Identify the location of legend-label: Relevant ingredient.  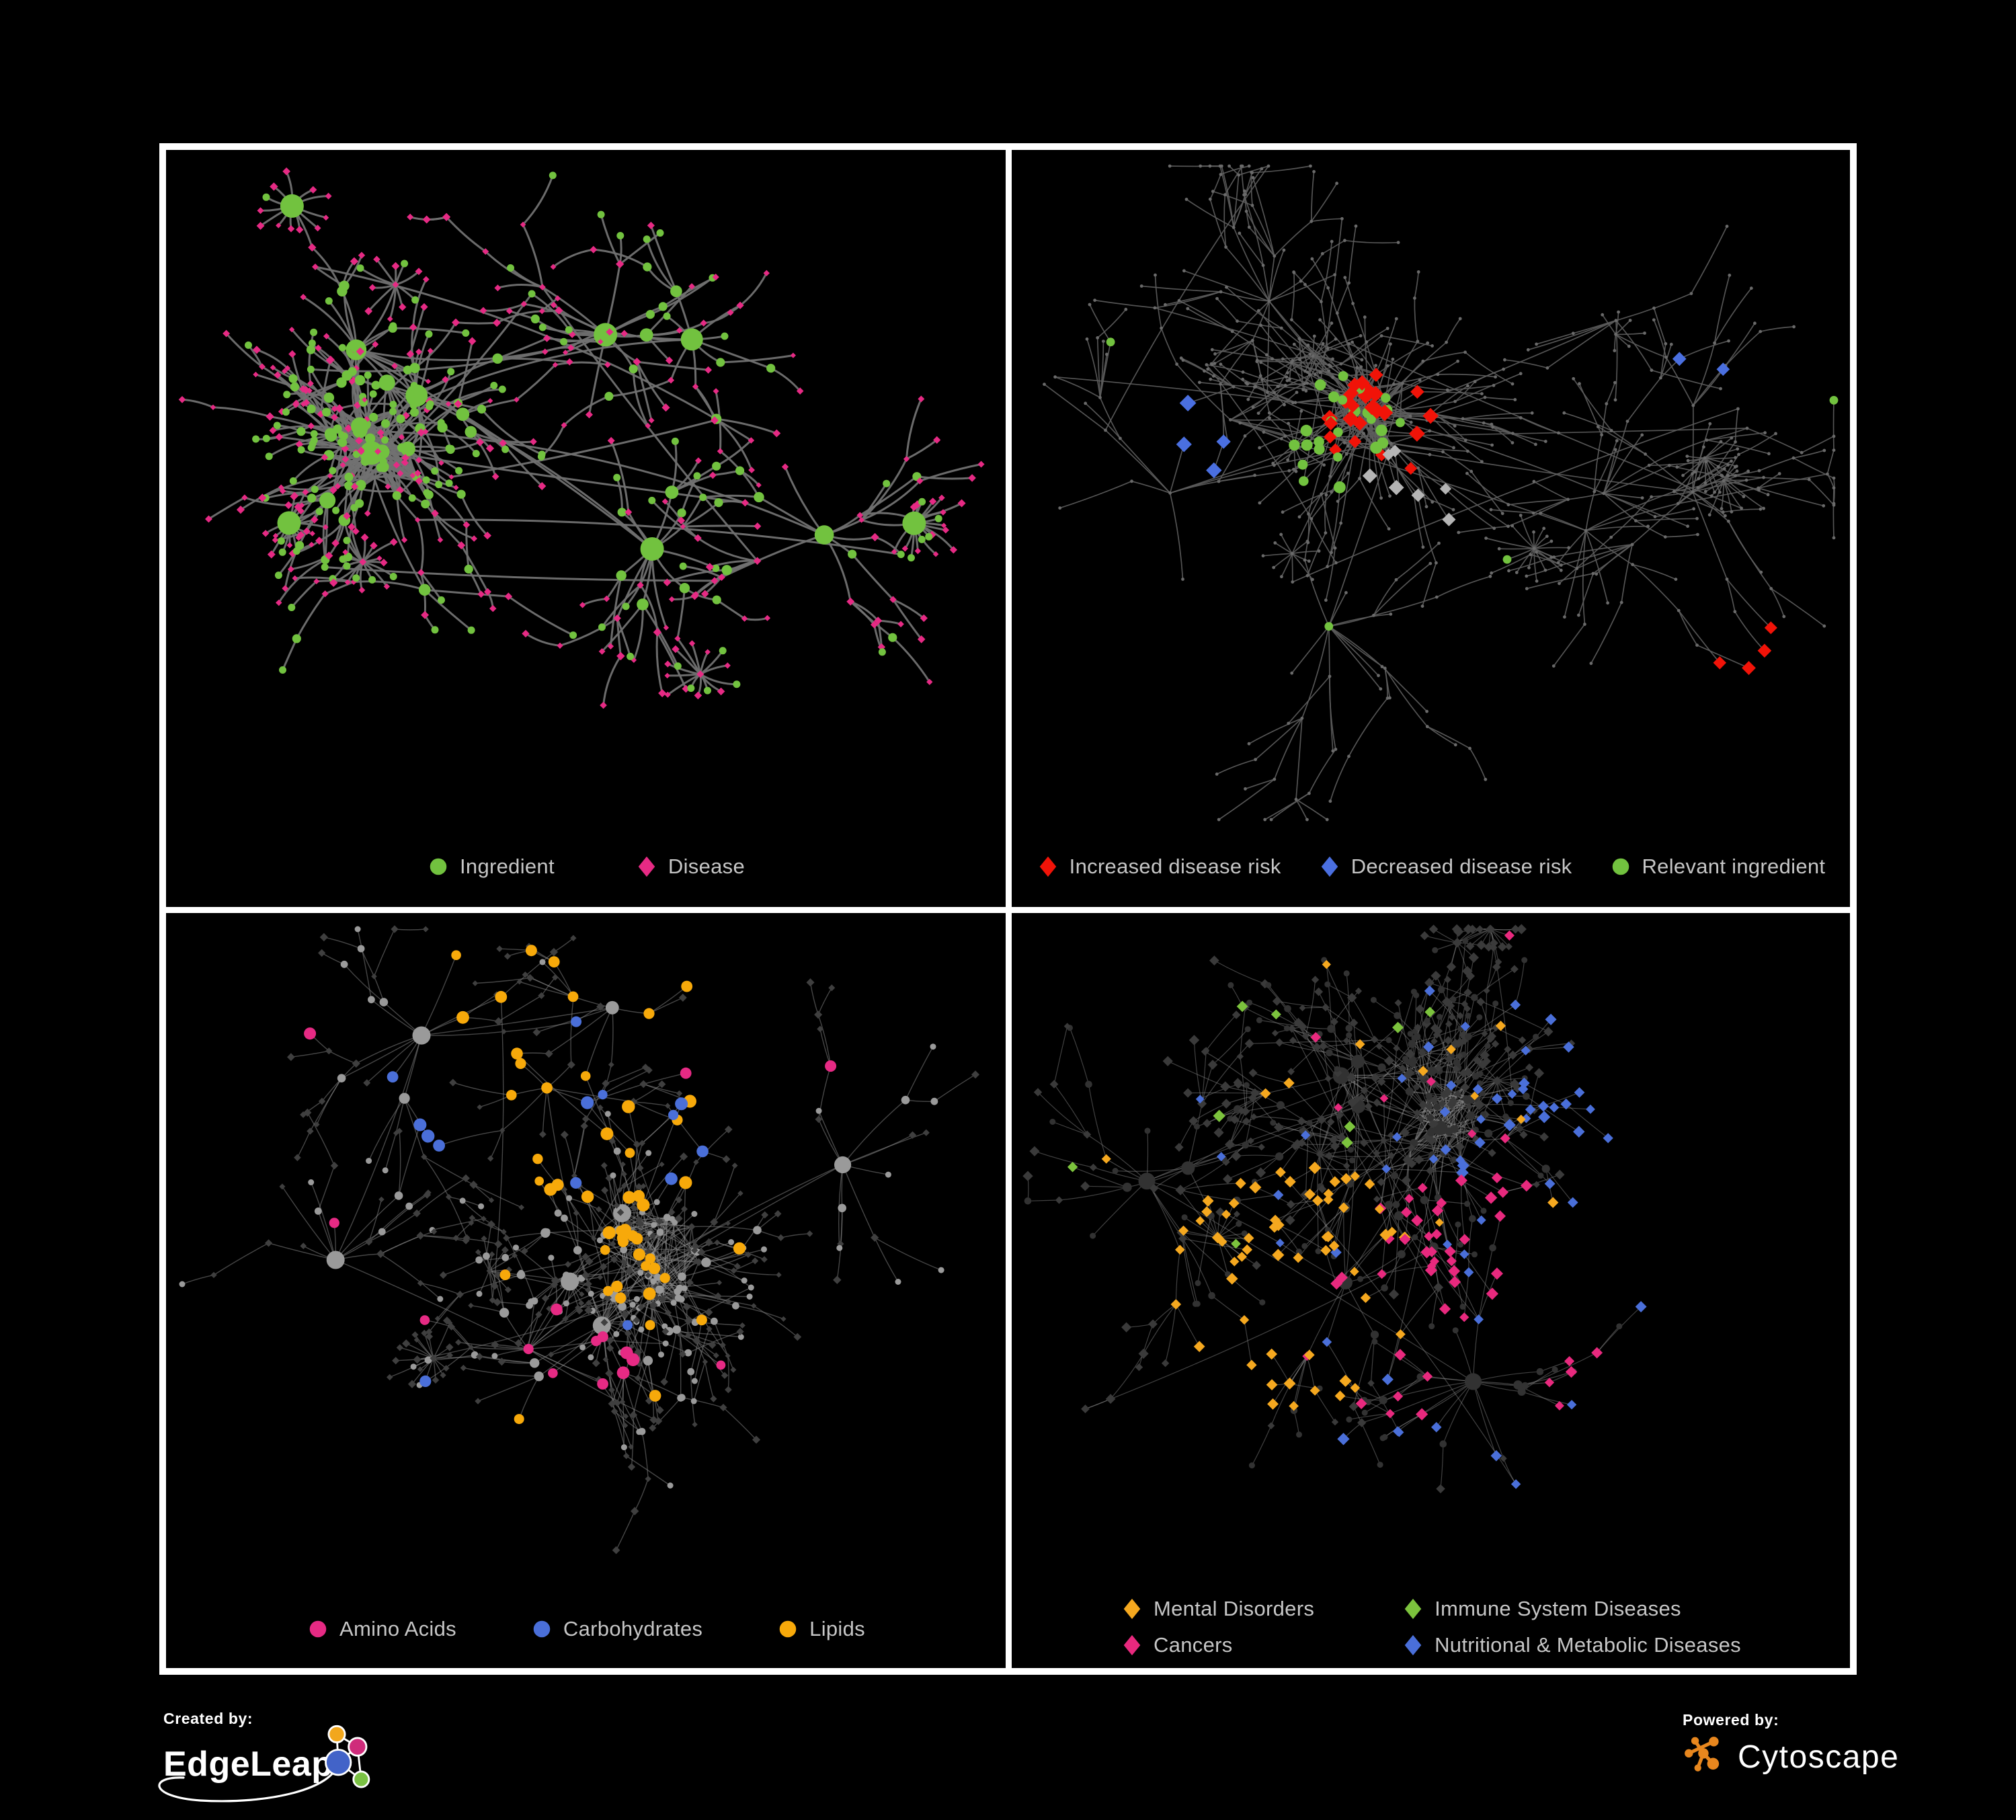
(1734, 866).